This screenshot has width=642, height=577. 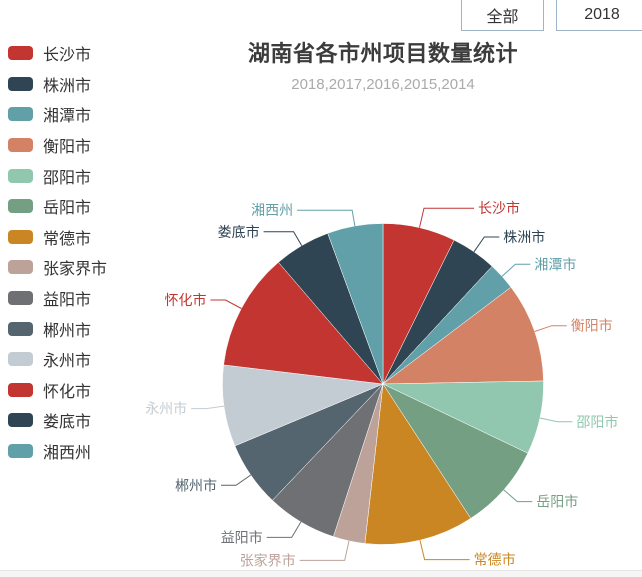 I want to click on pie-label-4: 邵阳市, so click(x=597, y=422).